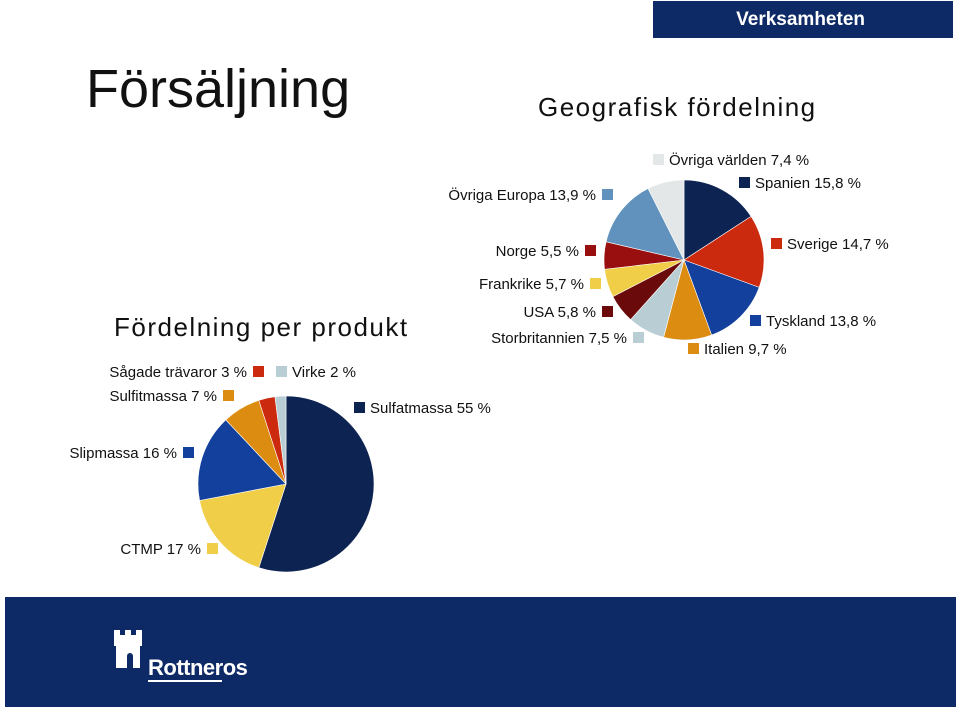  Describe the element at coordinates (261, 327) in the screenshot. I see `product-chart-title: Fördelning per produkt` at that location.